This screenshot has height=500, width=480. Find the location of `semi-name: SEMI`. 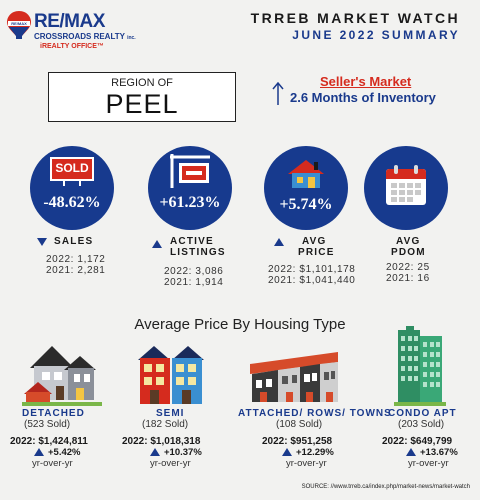

semi-name: SEMI is located at coordinates (170, 413).